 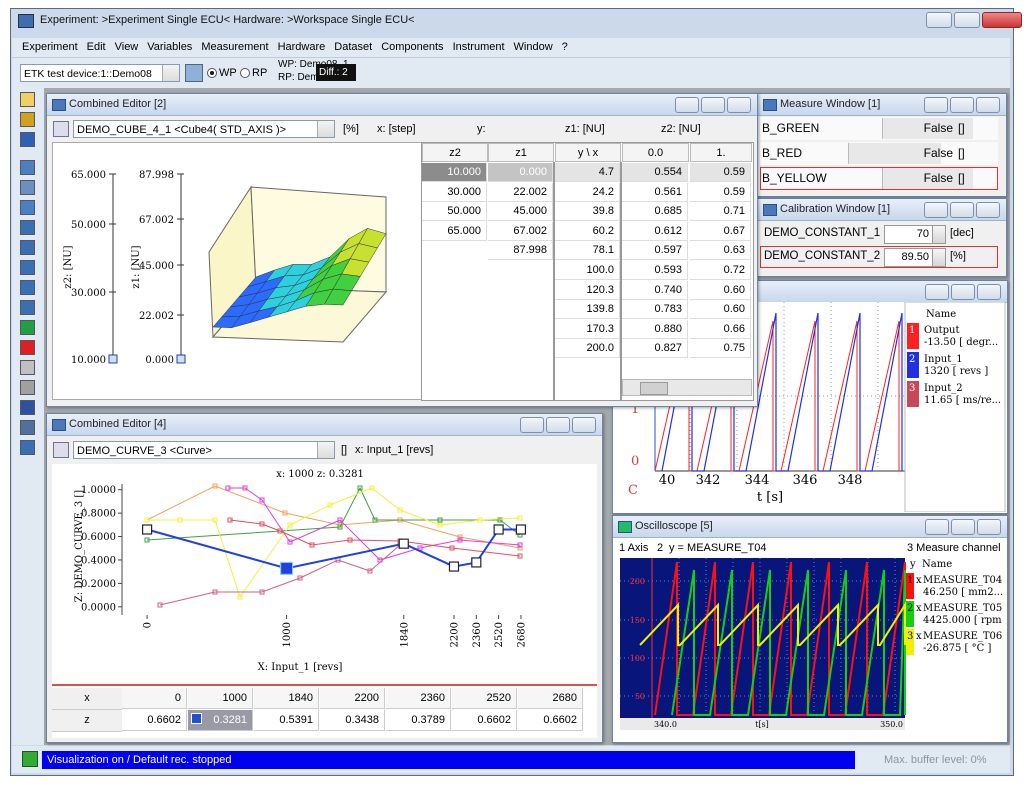 I want to click on x-tick-label: 1840, so click(x=404, y=634).